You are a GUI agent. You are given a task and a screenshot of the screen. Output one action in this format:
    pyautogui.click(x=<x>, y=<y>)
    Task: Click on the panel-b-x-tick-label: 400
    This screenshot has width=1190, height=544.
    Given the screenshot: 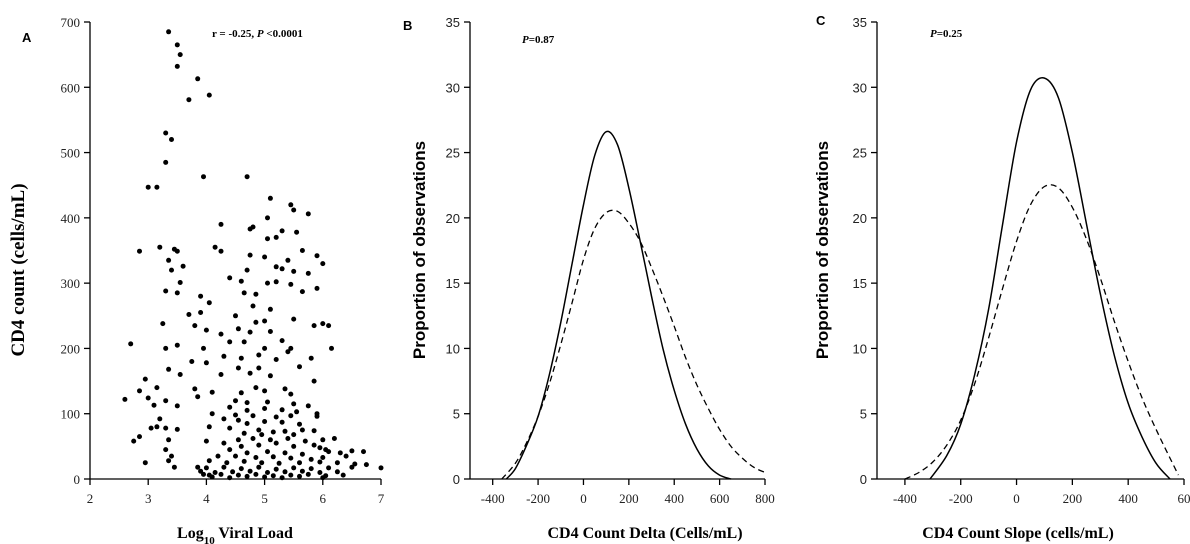 What is the action you would take?
    pyautogui.click(x=674, y=498)
    